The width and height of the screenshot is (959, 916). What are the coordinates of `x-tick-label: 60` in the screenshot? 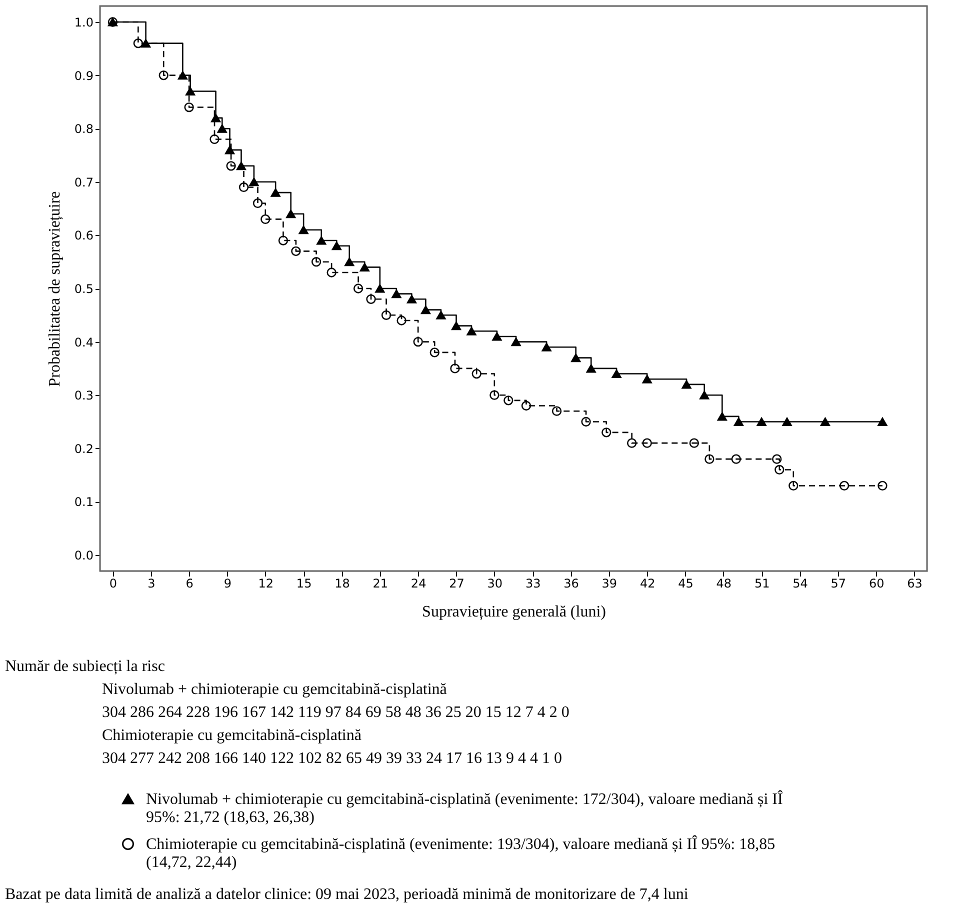 It's located at (876, 583).